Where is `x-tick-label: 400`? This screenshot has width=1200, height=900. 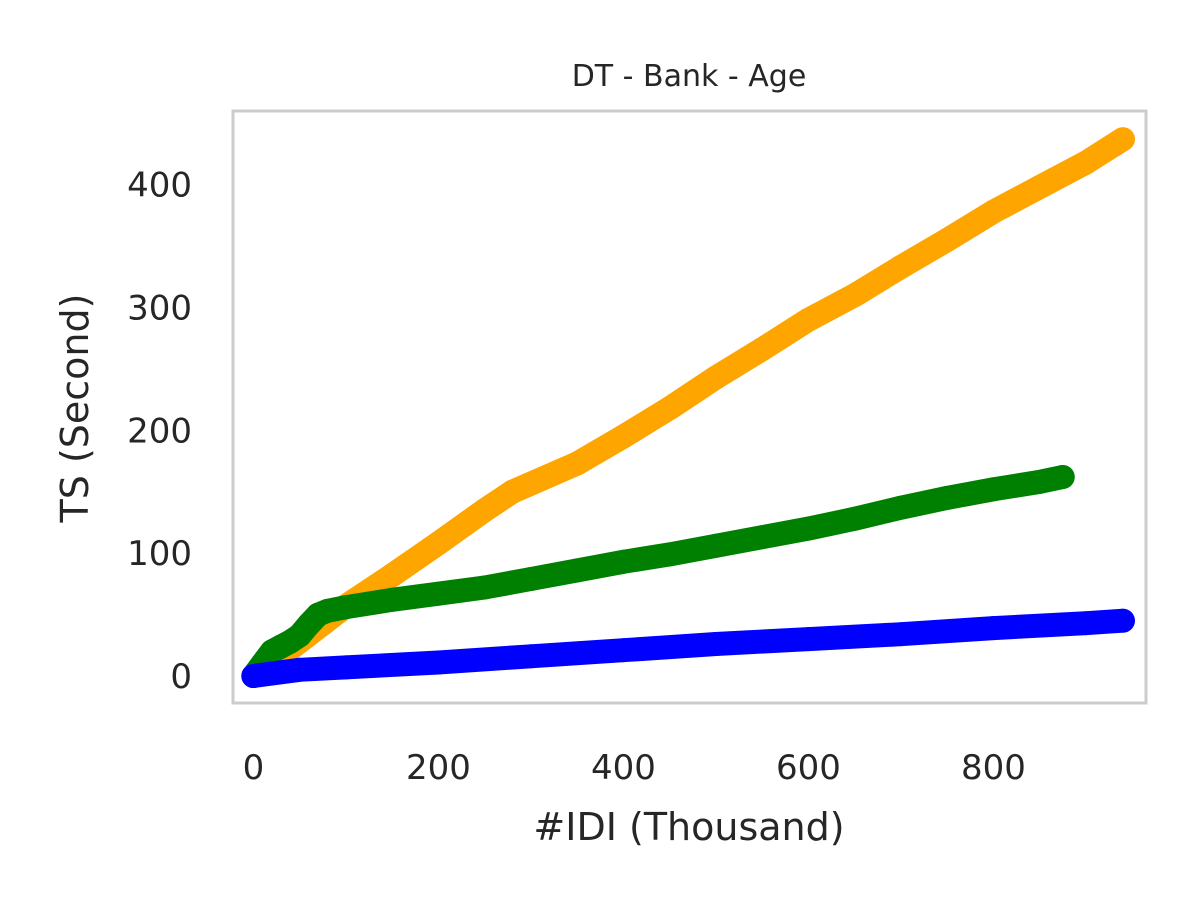
x-tick-label: 400 is located at coordinates (623, 768).